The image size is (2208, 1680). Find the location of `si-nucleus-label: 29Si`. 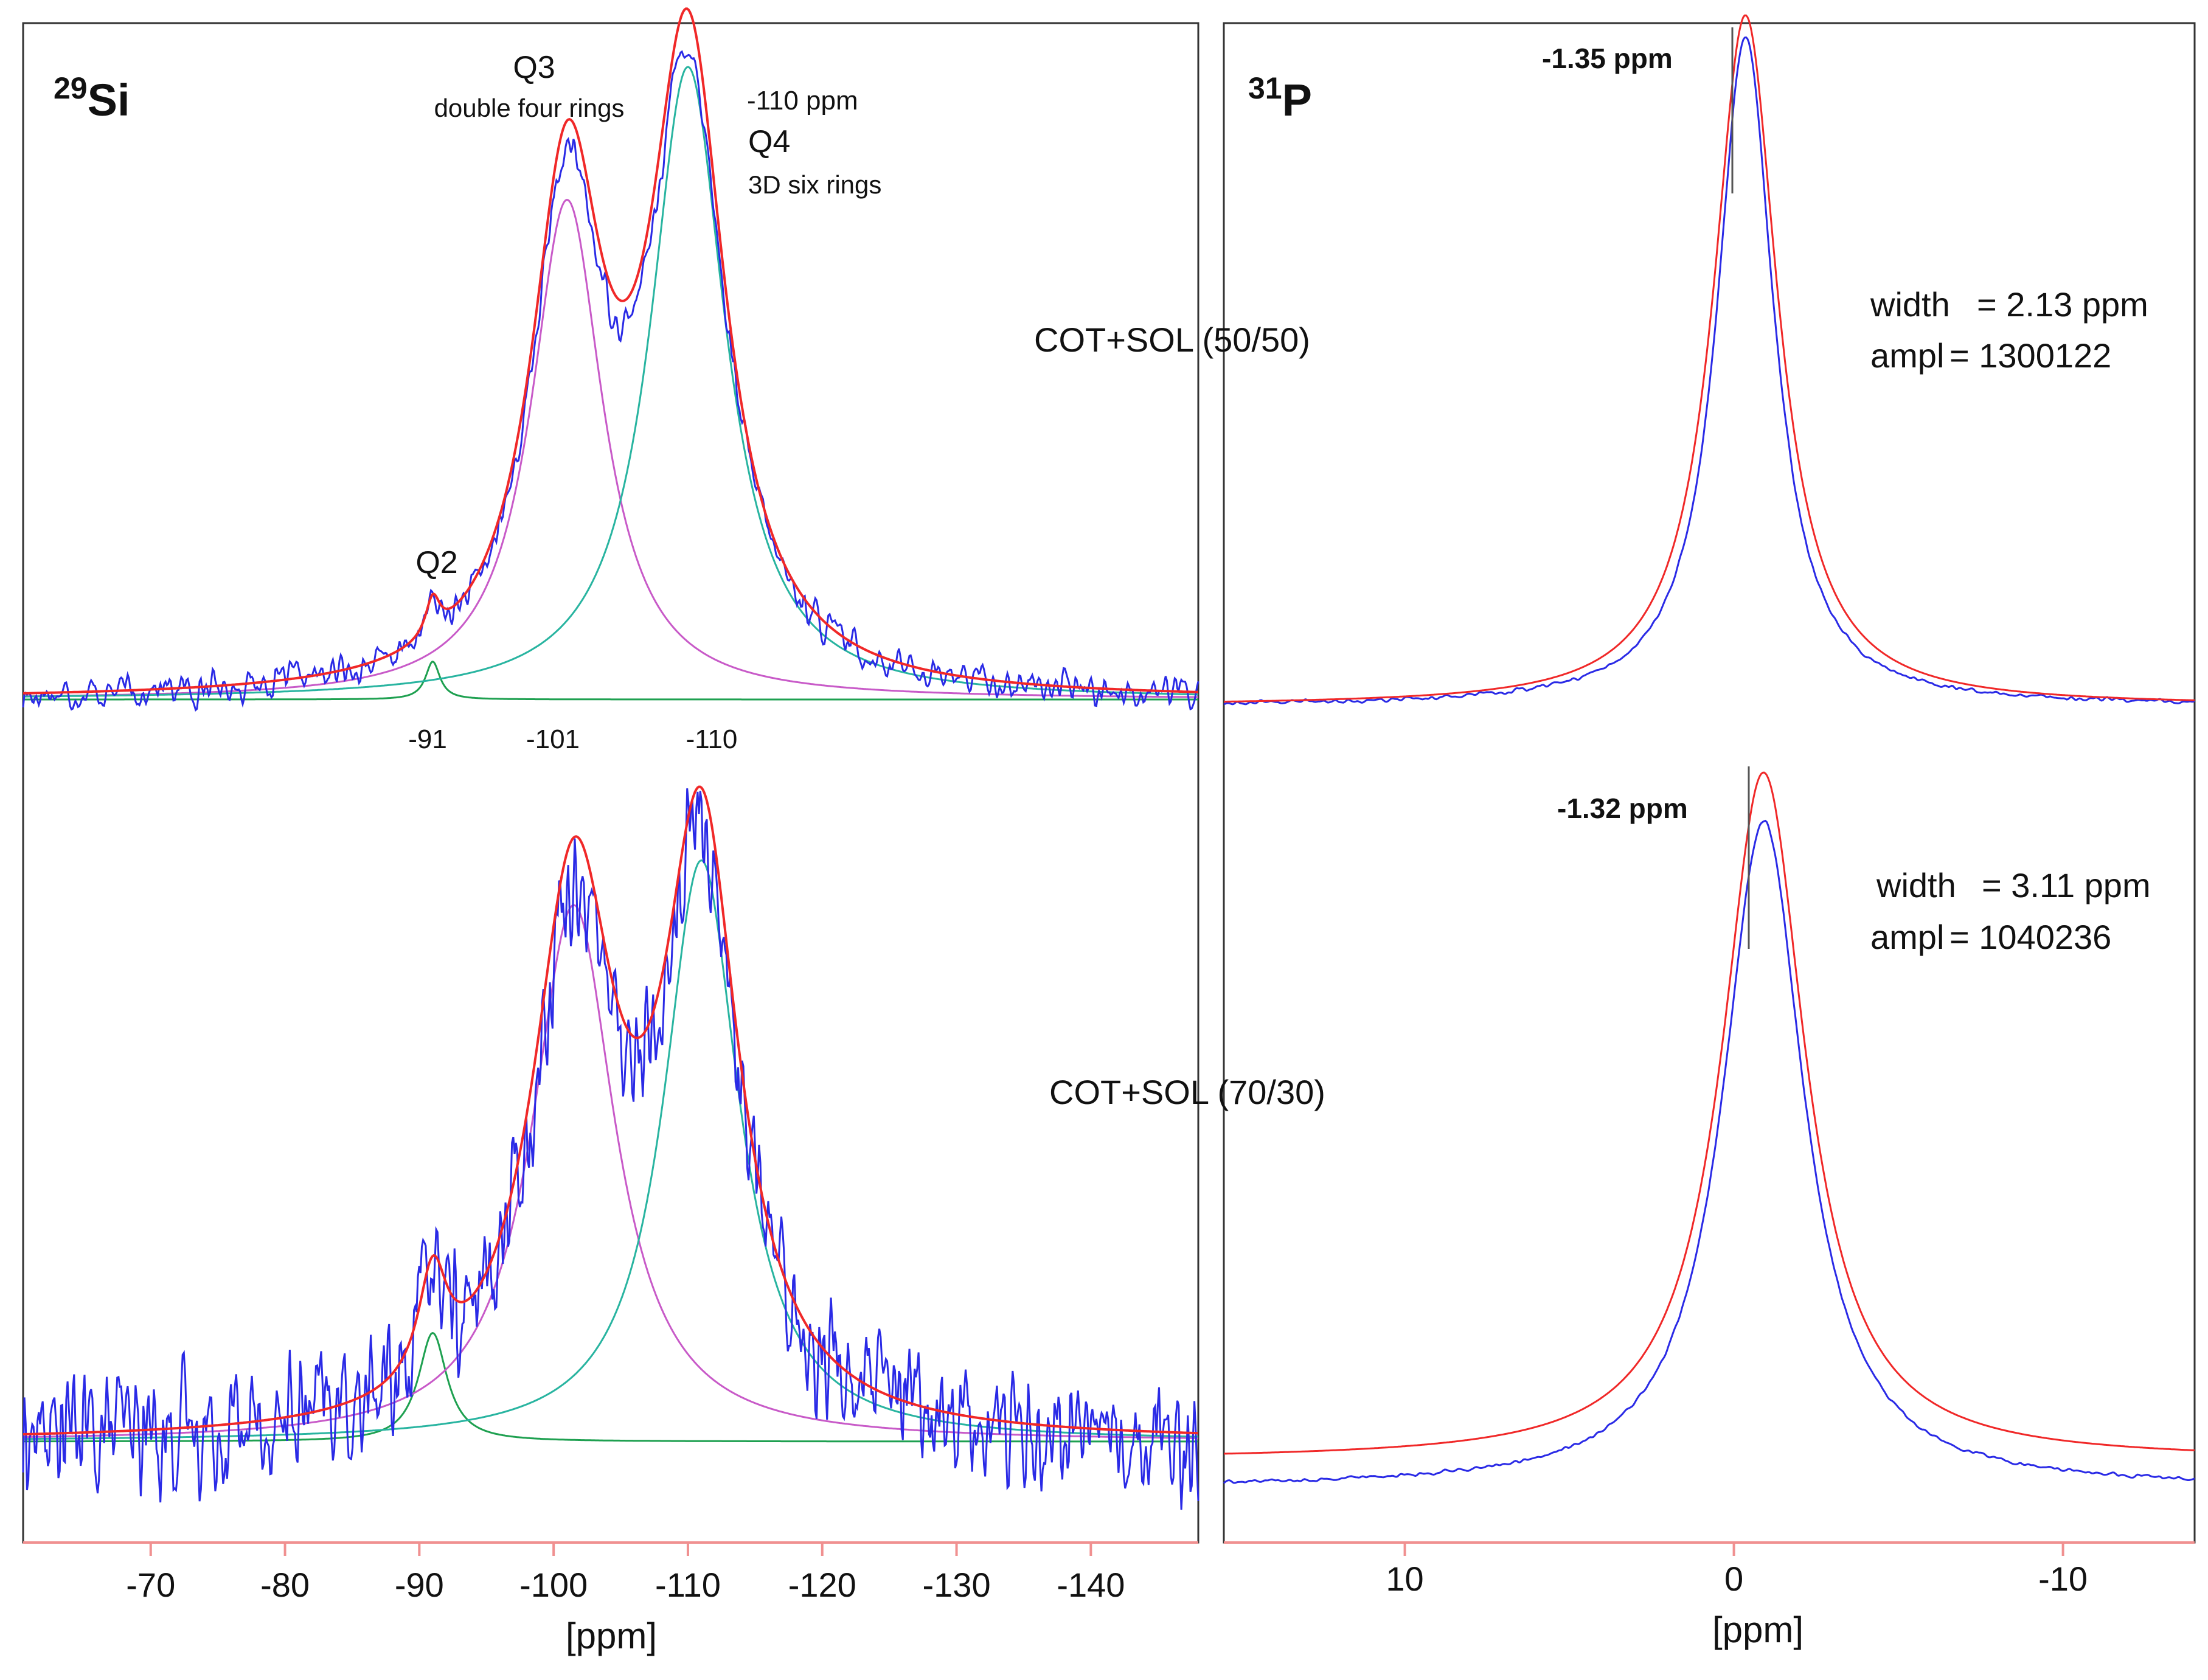

si-nucleus-label: 29Si is located at coordinates (92, 98).